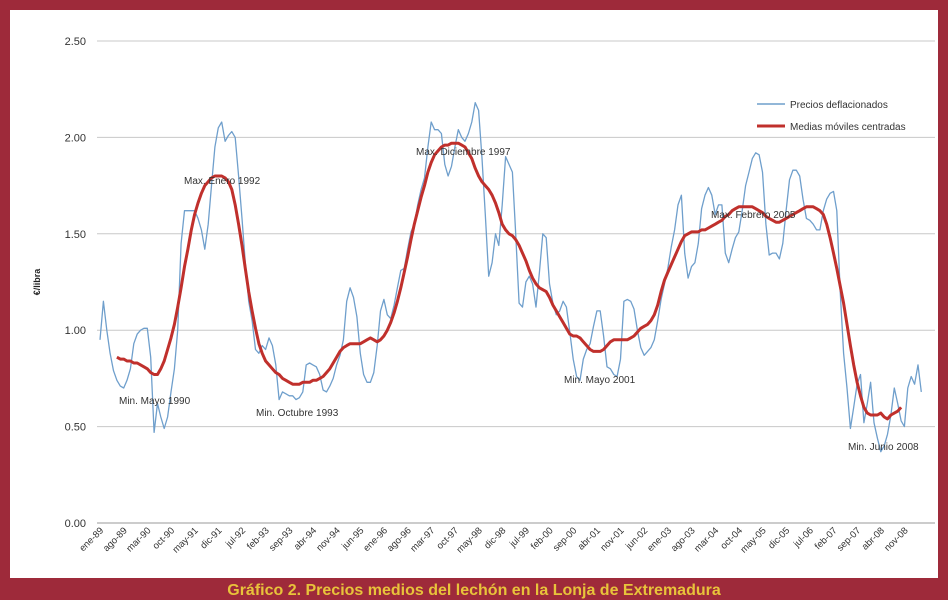 The image size is (948, 600). I want to click on legend-label: Medias móviles centradas, so click(848, 127).